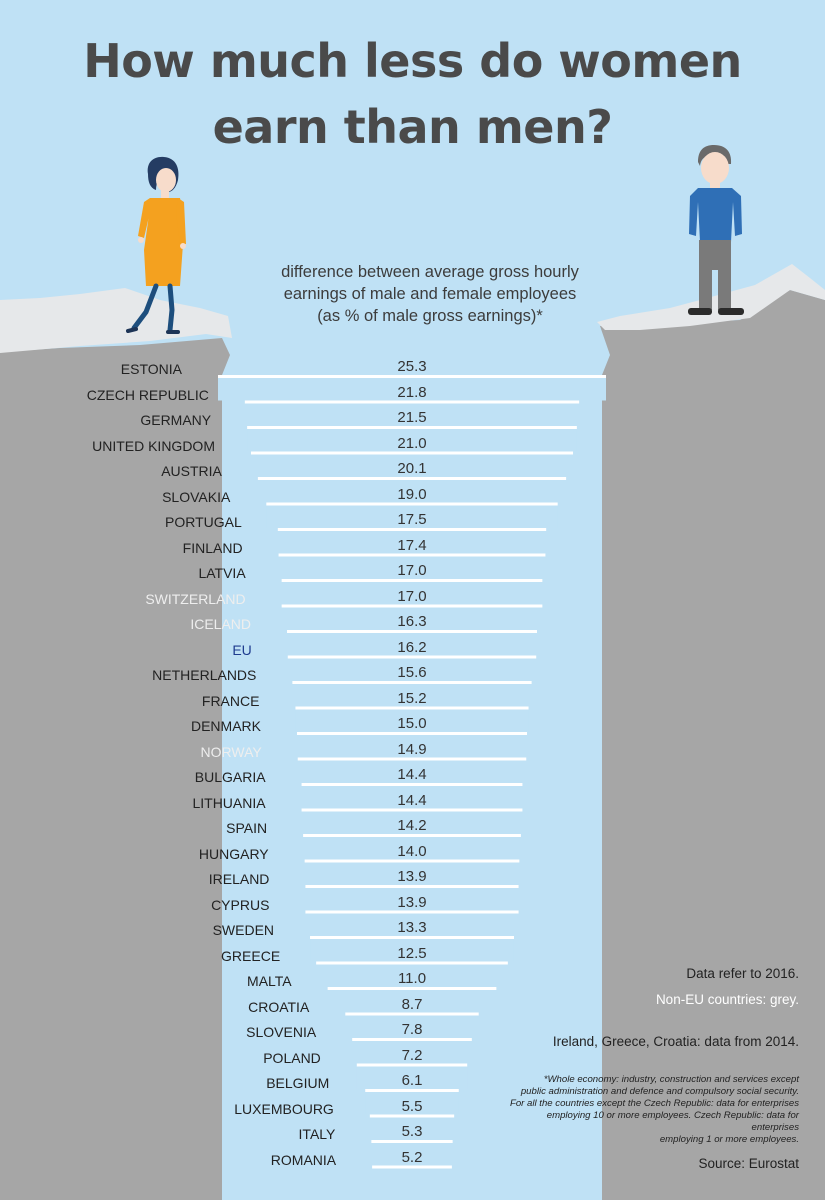 This screenshot has width=825, height=1200. Describe the element at coordinates (229, 802) in the screenshot. I see `country-label: LITHUANIA` at that location.